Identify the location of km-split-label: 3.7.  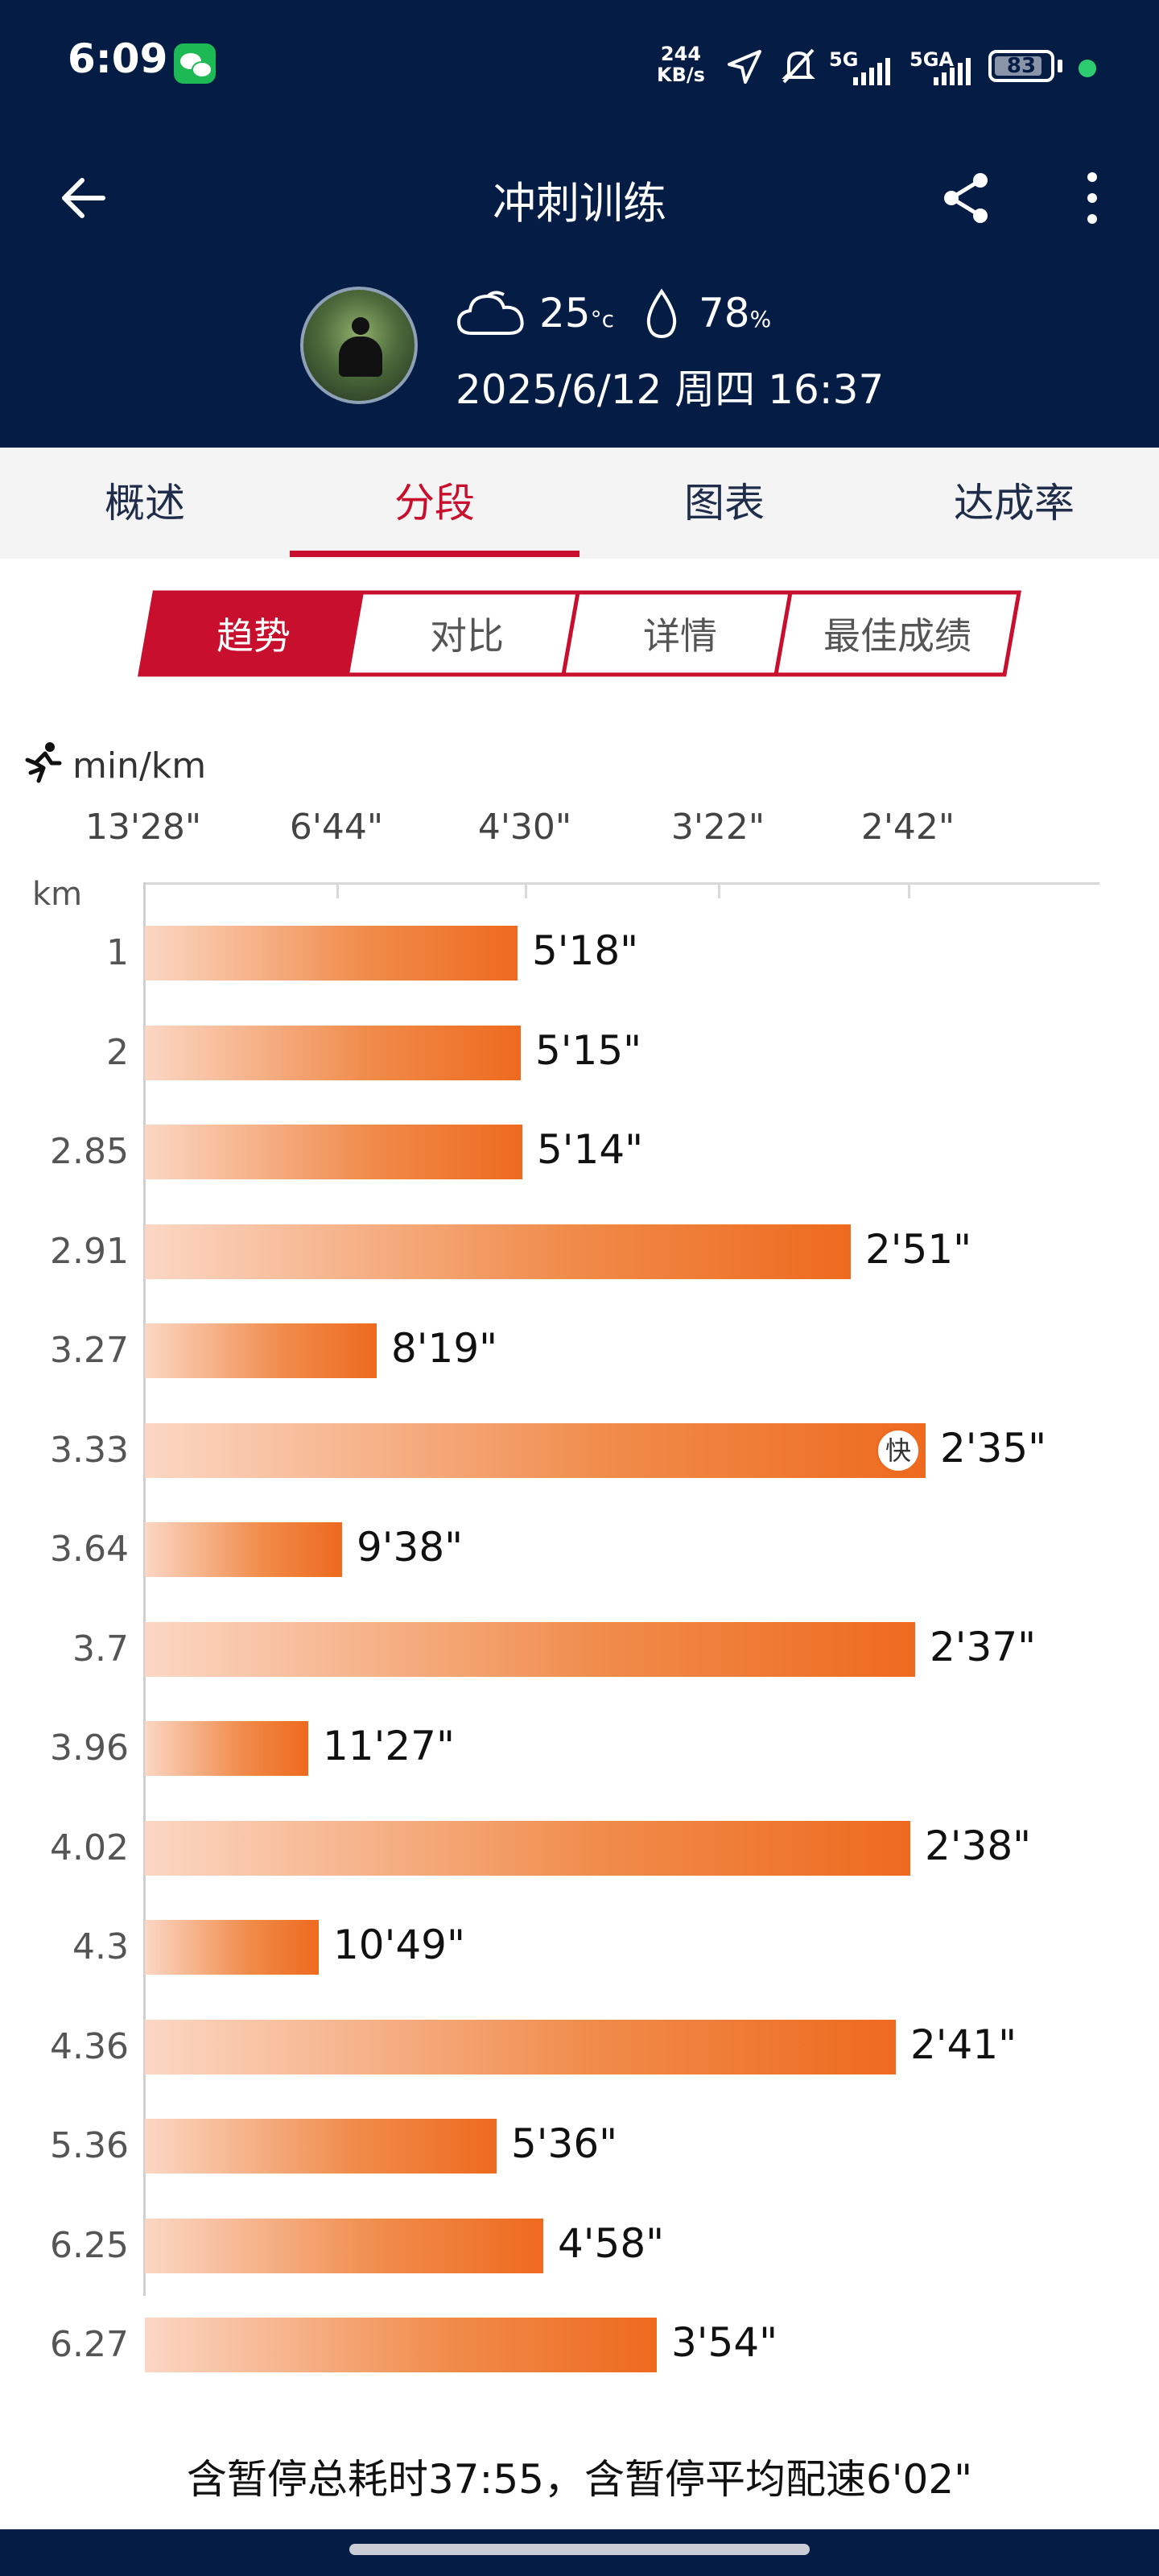
(100, 1649).